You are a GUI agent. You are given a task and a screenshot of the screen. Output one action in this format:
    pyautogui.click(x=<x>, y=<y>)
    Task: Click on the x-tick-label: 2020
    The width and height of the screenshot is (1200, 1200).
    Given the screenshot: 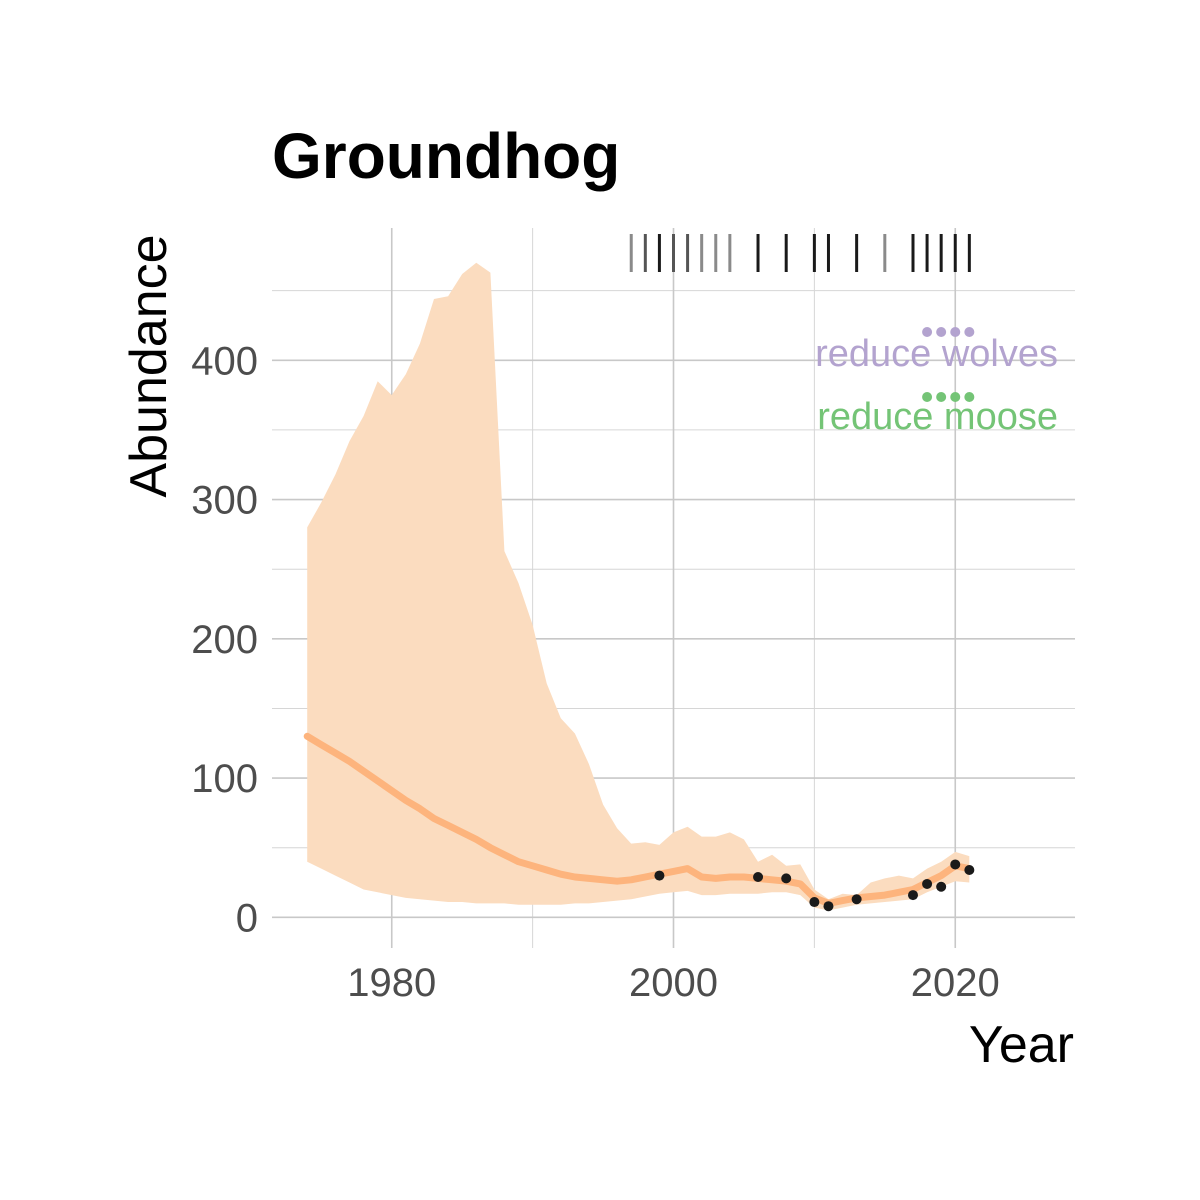 What is the action you would take?
    pyautogui.click(x=955, y=983)
    